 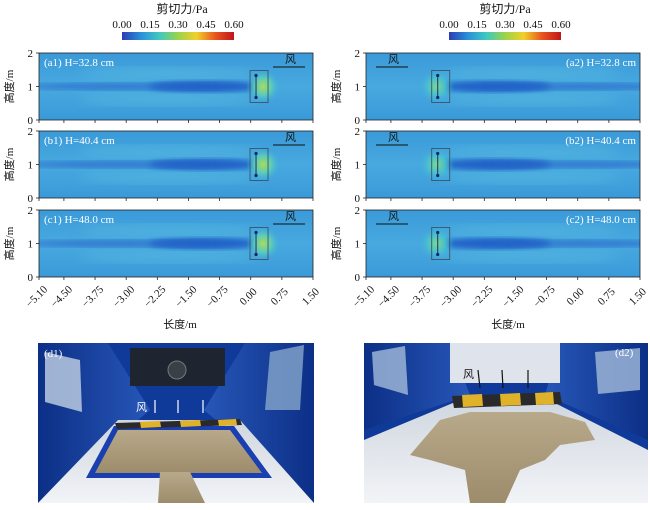 What do you see at coordinates (638, 296) in the screenshot?
I see `x-tick-label: 1.50` at bounding box center [638, 296].